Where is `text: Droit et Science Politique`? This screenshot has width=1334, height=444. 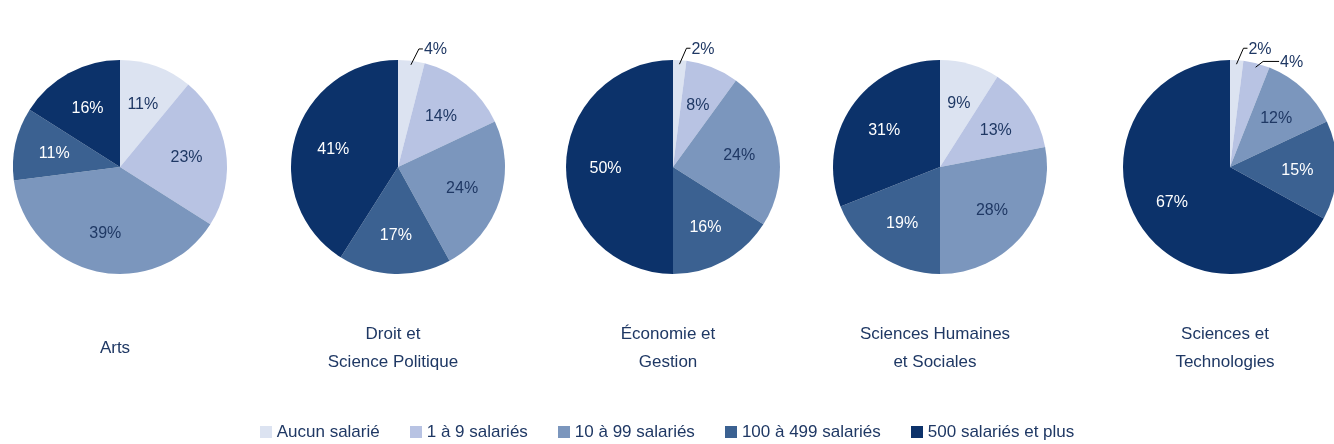
text: Droit et Science Politique is located at coordinates (393, 348).